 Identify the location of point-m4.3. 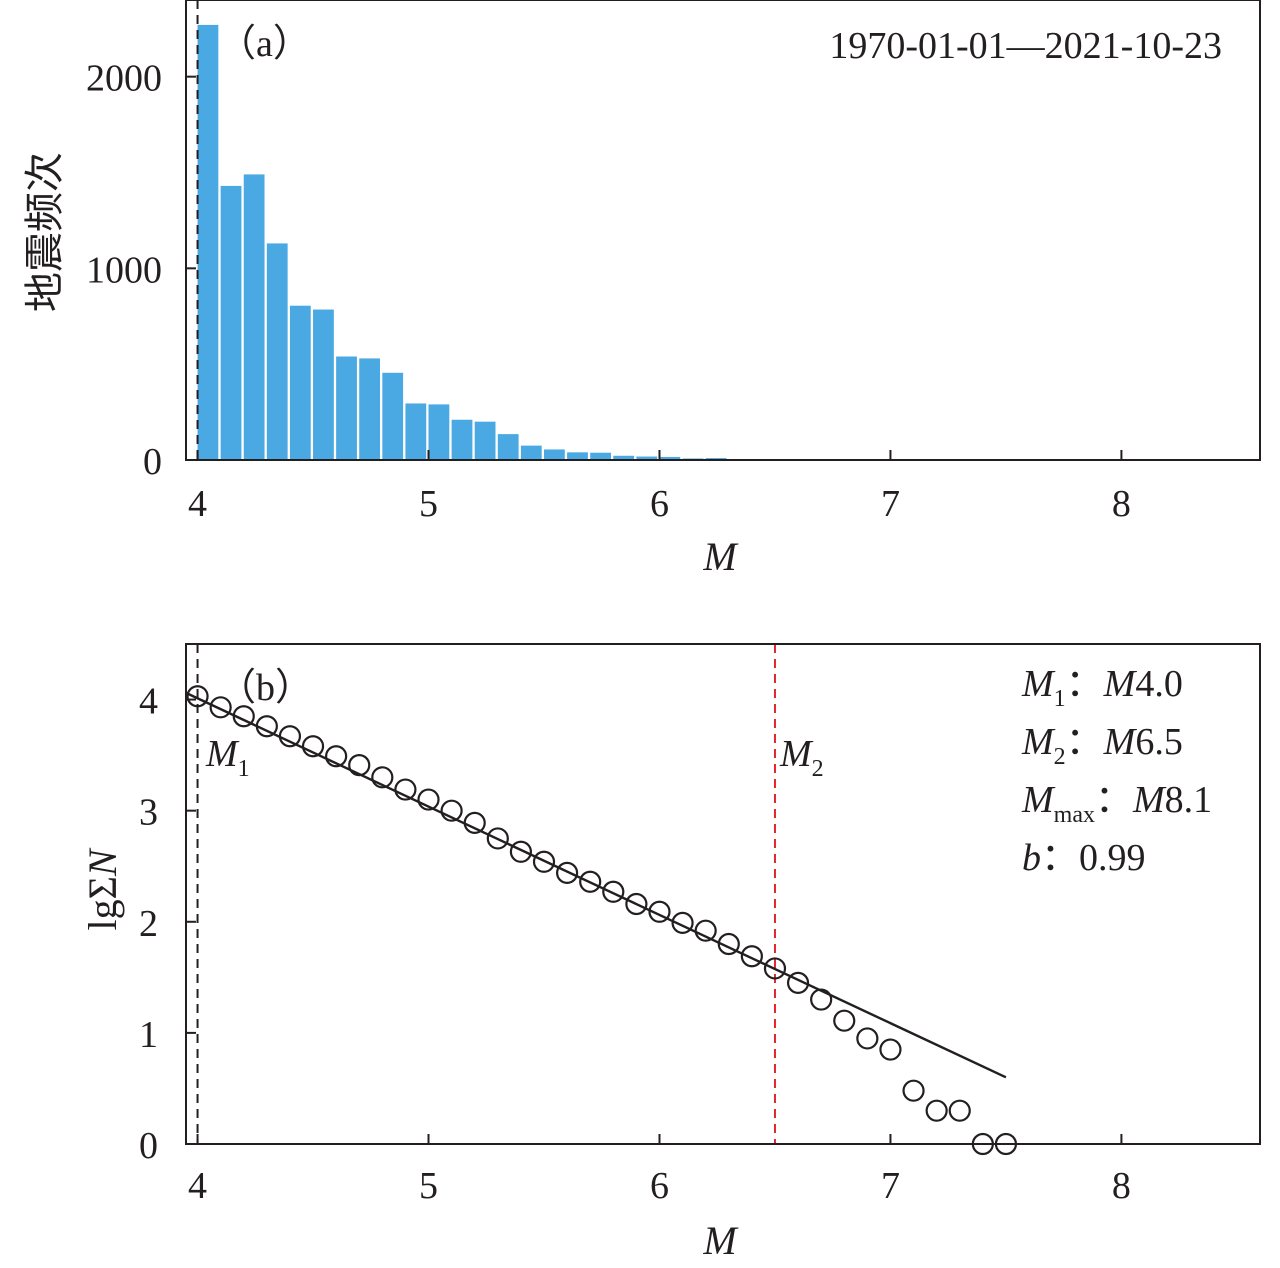
(266, 726).